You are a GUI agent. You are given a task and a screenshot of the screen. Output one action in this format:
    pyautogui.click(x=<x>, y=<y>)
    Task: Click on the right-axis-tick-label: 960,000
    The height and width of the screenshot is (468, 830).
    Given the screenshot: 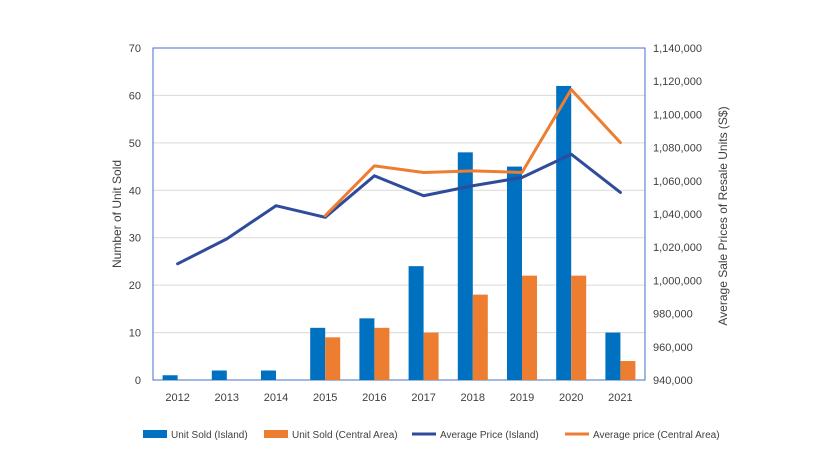 What is the action you would take?
    pyautogui.click(x=673, y=348)
    